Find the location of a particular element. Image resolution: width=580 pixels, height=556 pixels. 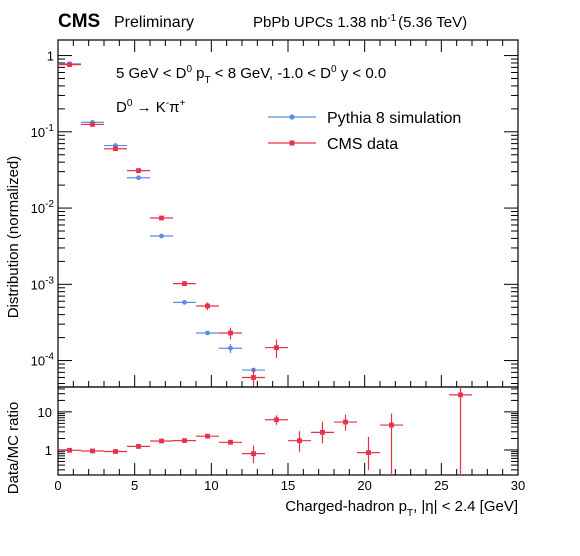

legend: Pythia 8 simulation CMS data is located at coordinates (364, 131).